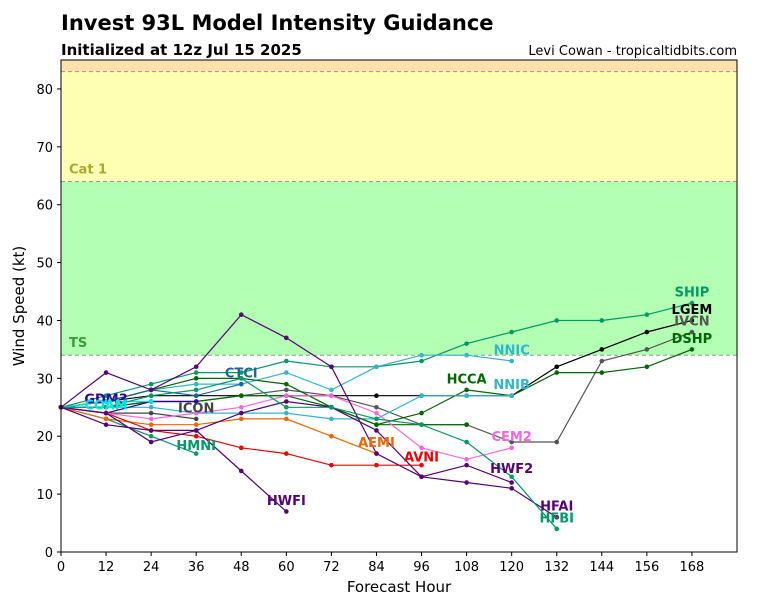  What do you see at coordinates (286, 567) in the screenshot?
I see `x-tick-label: 60` at bounding box center [286, 567].